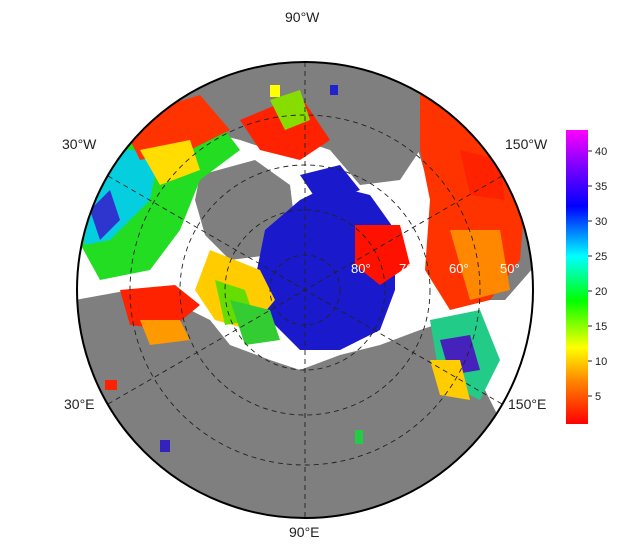 This screenshot has height=552, width=625. I want to click on colorbar-bar, so click(577, 277).